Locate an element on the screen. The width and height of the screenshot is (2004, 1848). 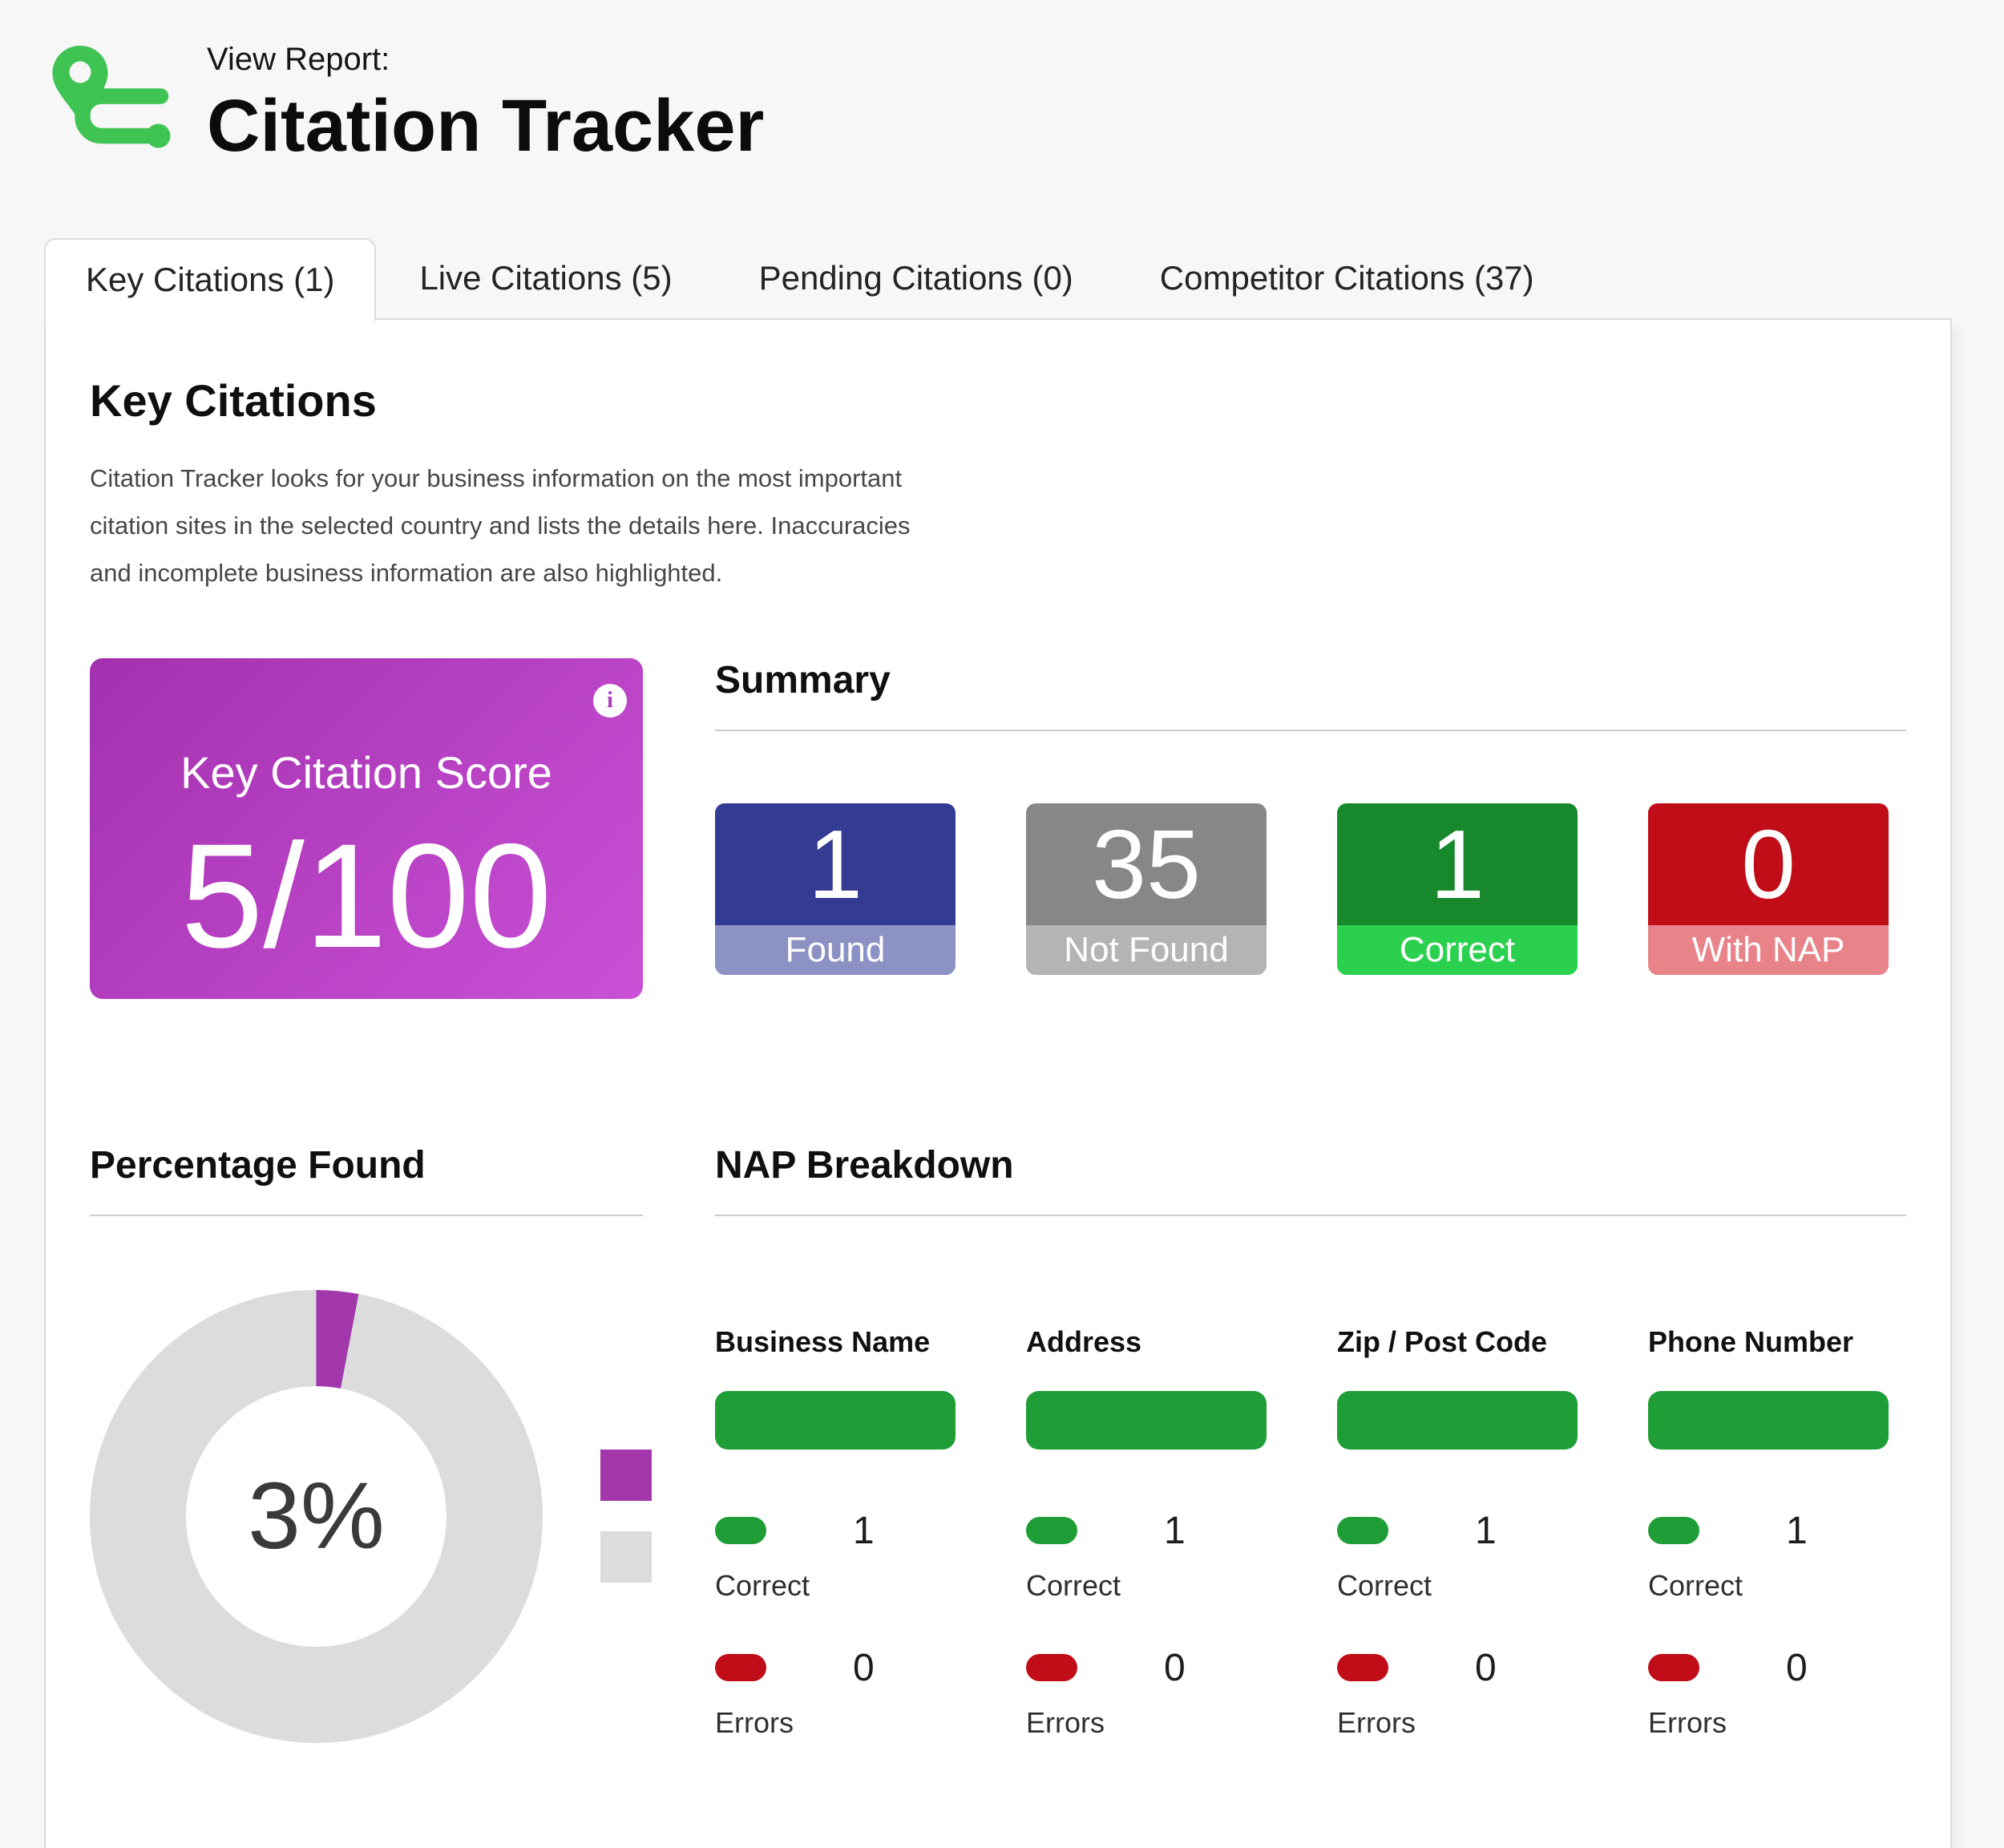
not-found-label: Not Found is located at coordinates (1146, 949).